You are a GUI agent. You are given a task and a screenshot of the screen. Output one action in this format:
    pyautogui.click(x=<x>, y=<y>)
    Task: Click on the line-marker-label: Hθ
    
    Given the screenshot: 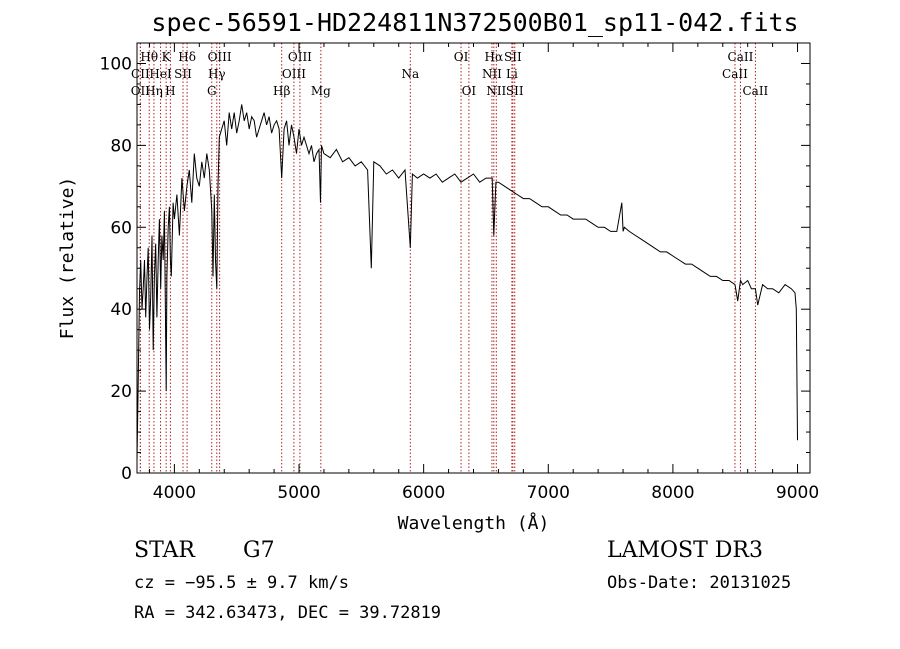 What is the action you would take?
    pyautogui.click(x=149, y=57)
    